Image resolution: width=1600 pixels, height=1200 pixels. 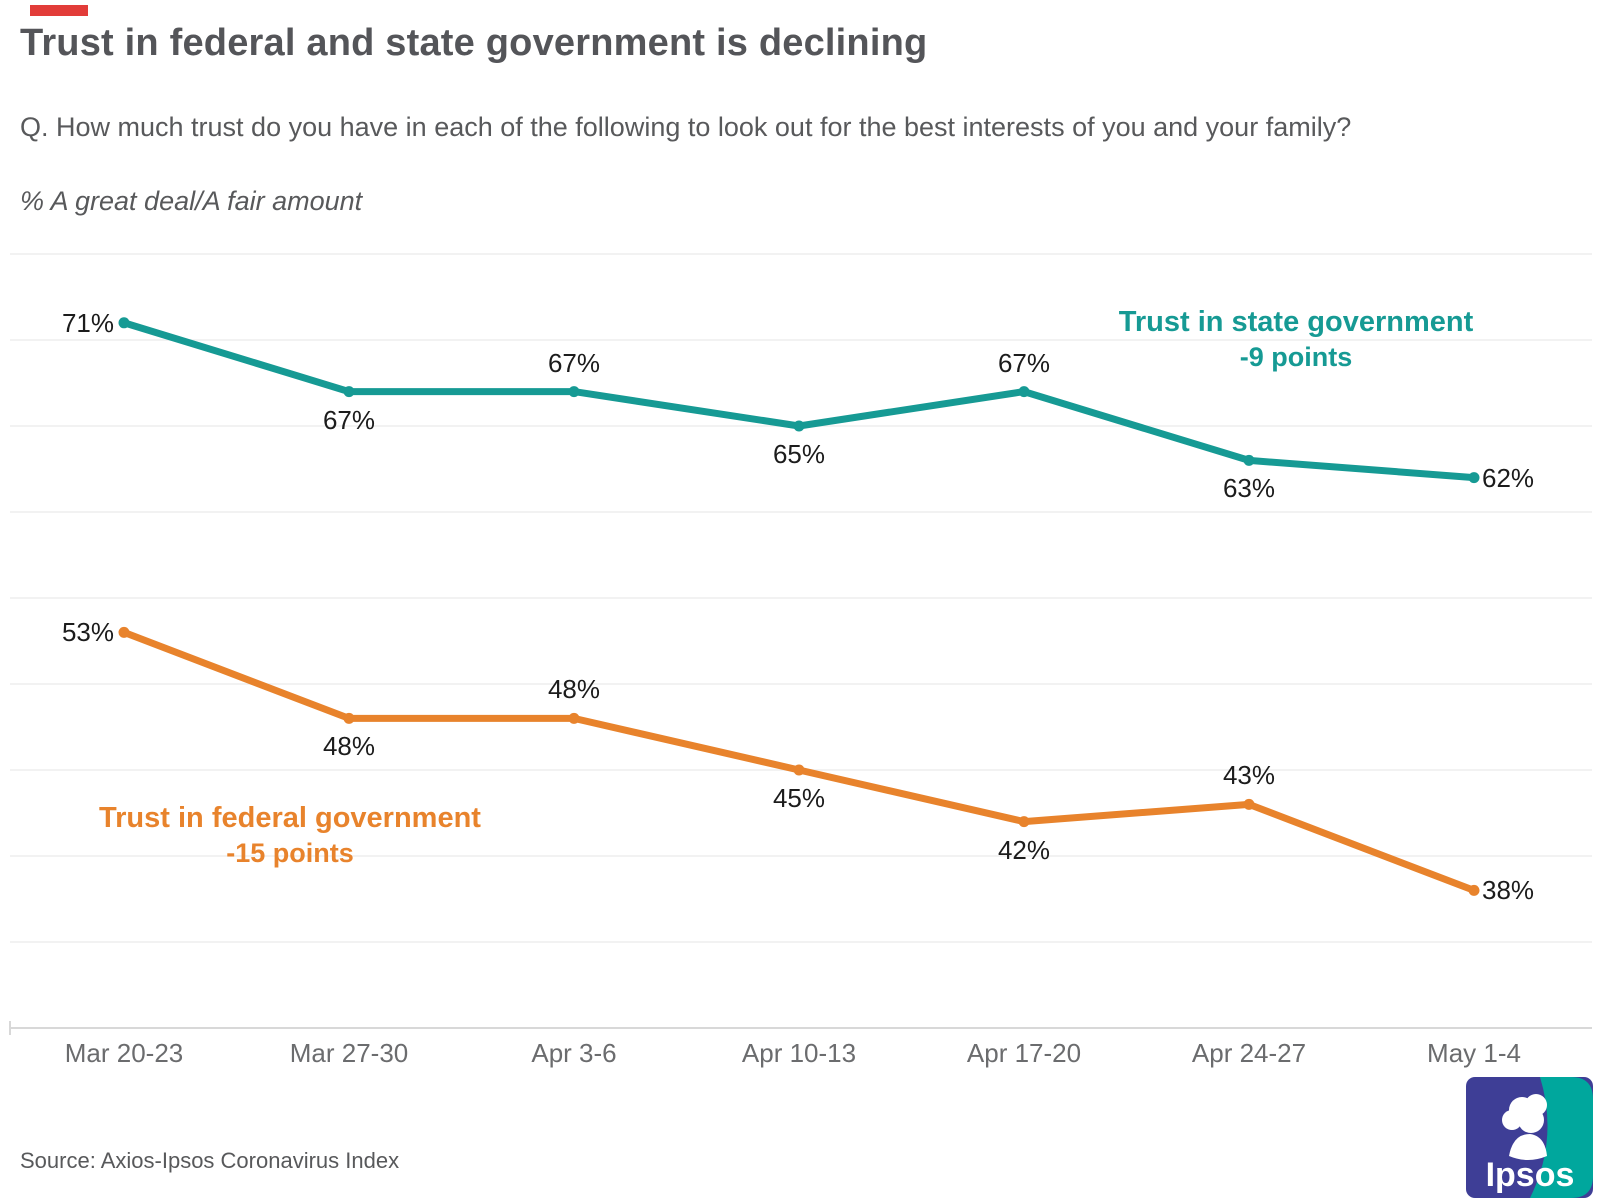 I want to click on data-label-state-1: 67%, so click(x=349, y=419).